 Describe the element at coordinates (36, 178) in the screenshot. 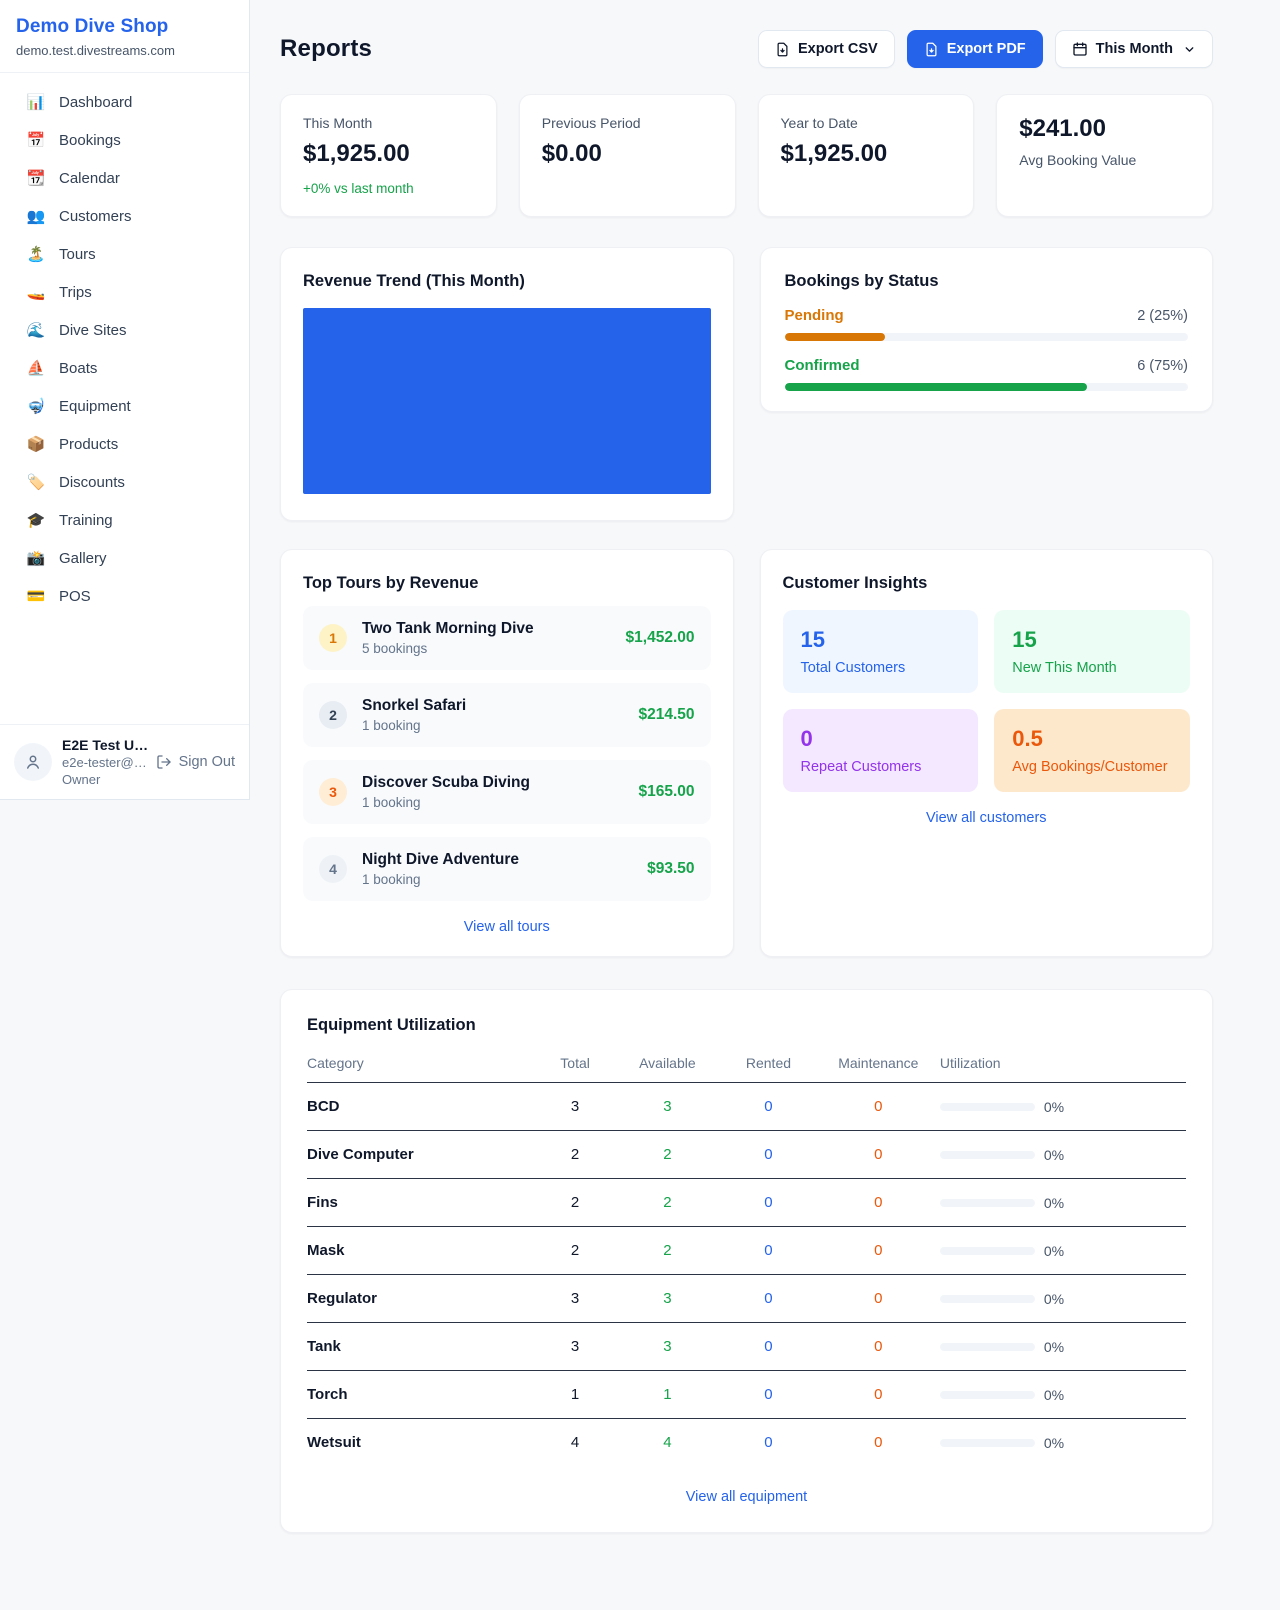

I see `calendar-icon: 📆` at that location.